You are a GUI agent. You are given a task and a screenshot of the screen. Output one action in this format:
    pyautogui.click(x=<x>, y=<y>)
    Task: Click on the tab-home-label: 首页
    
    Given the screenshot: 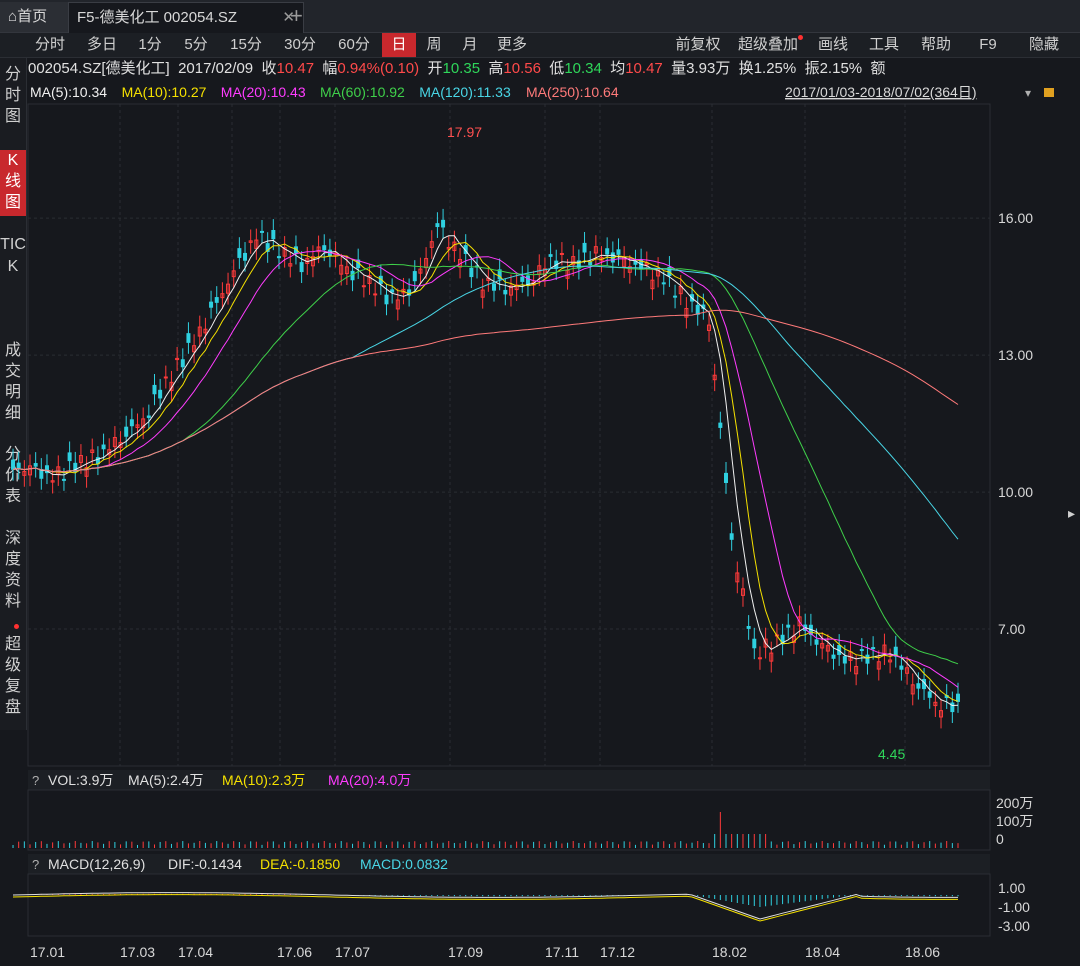 What is the action you would take?
    pyautogui.click(x=32, y=16)
    